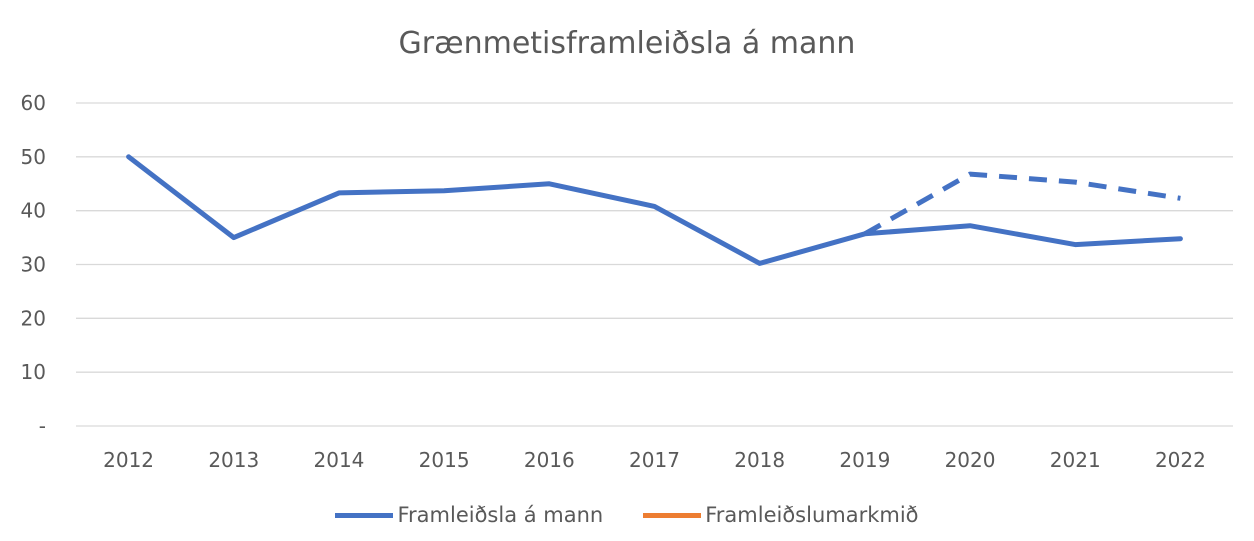 This screenshot has width=1254, height=541. What do you see at coordinates (1075, 460) in the screenshot?
I see `x-tick-label: 2021` at bounding box center [1075, 460].